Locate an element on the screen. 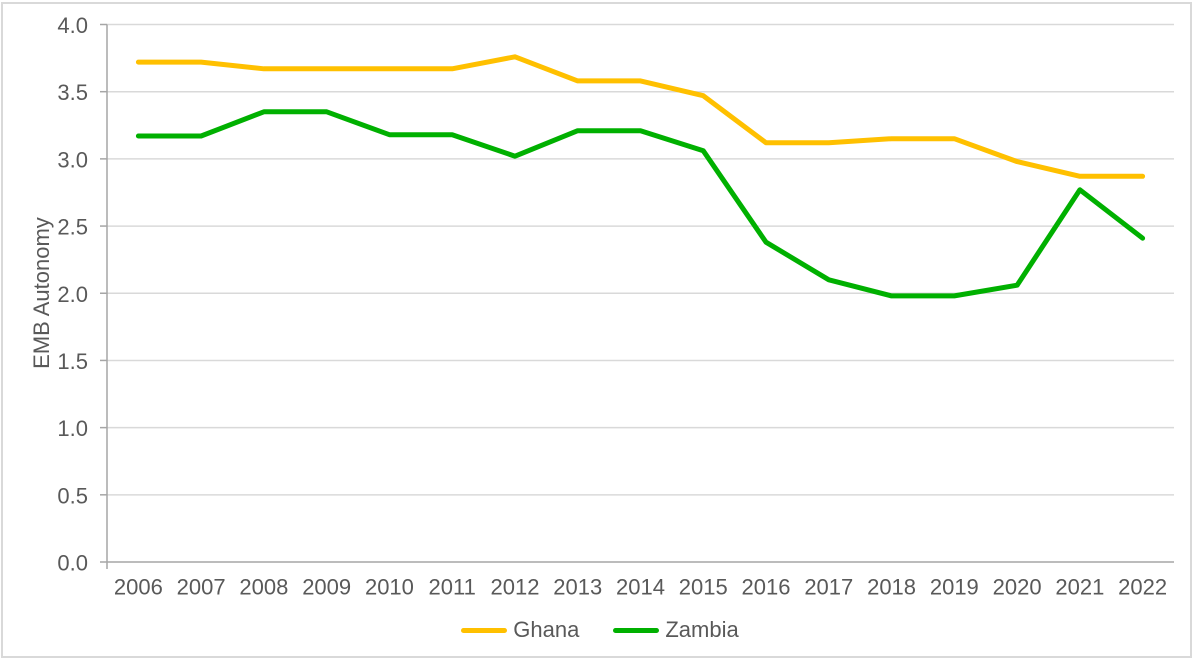  x-axis-tick-label: 2020 is located at coordinates (1017, 587).